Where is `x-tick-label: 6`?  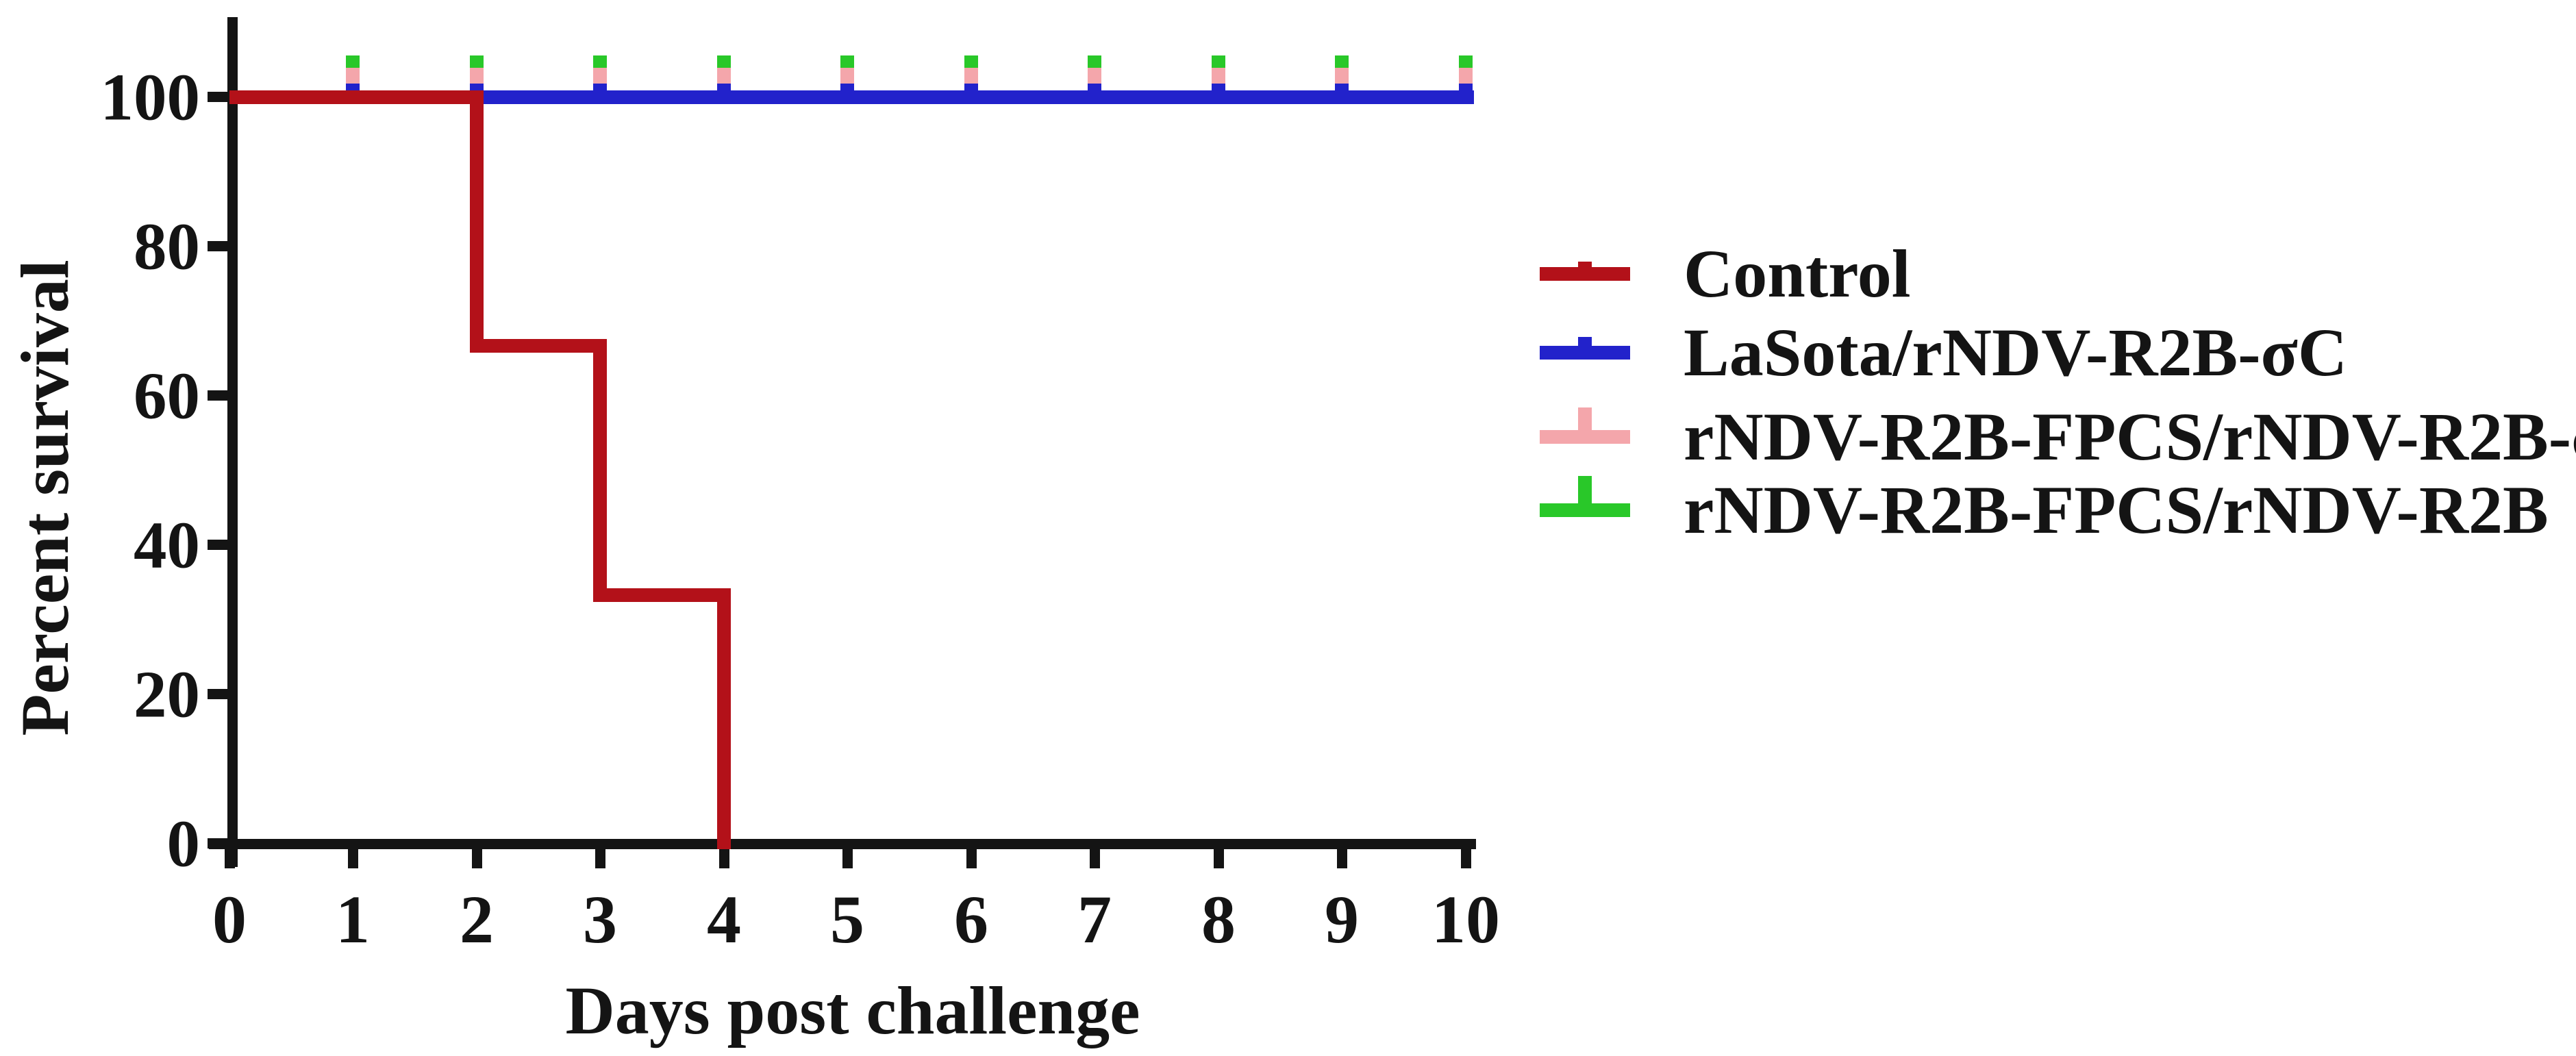
x-tick-label: 6 is located at coordinates (971, 919).